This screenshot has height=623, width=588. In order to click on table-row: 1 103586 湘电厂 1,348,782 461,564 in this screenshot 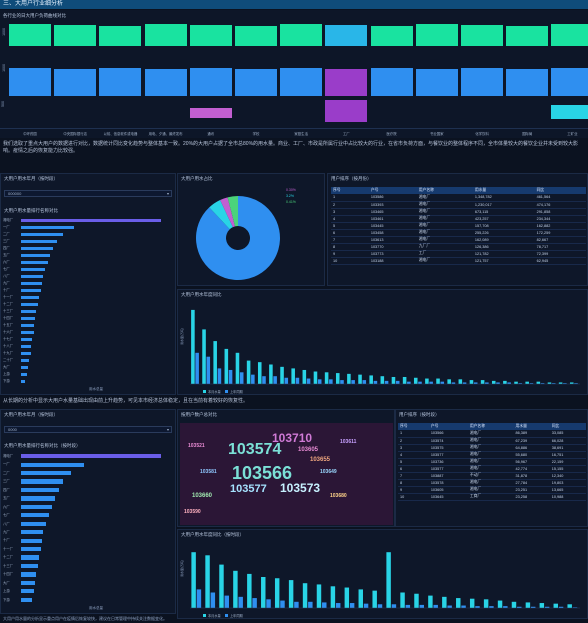, I will do `click(458, 198)`.